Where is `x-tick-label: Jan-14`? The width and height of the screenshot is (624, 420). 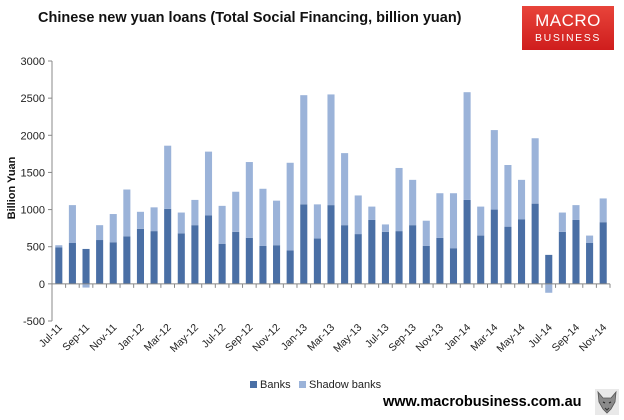
x-tick-label: Jan-14 is located at coordinates (457, 337).